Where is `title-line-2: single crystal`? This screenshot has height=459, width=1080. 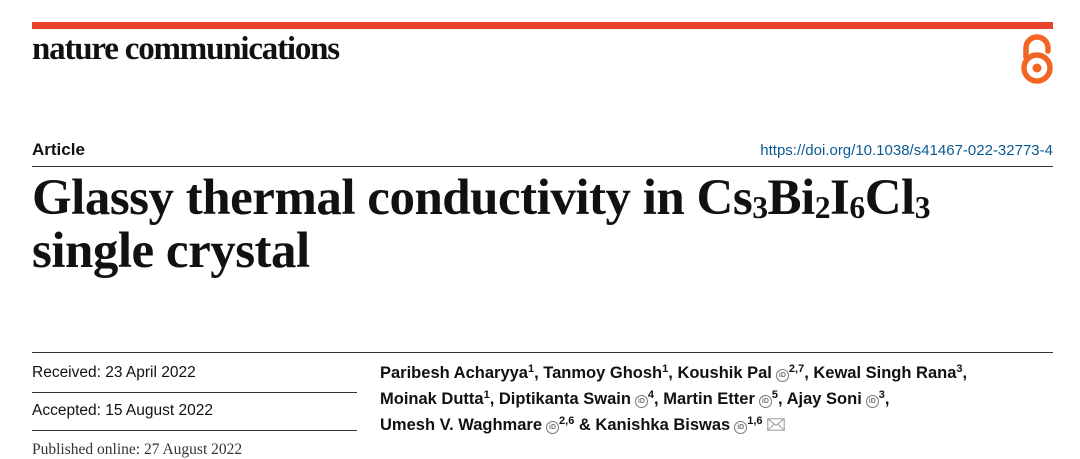 title-line-2: single crystal is located at coordinates (171, 251).